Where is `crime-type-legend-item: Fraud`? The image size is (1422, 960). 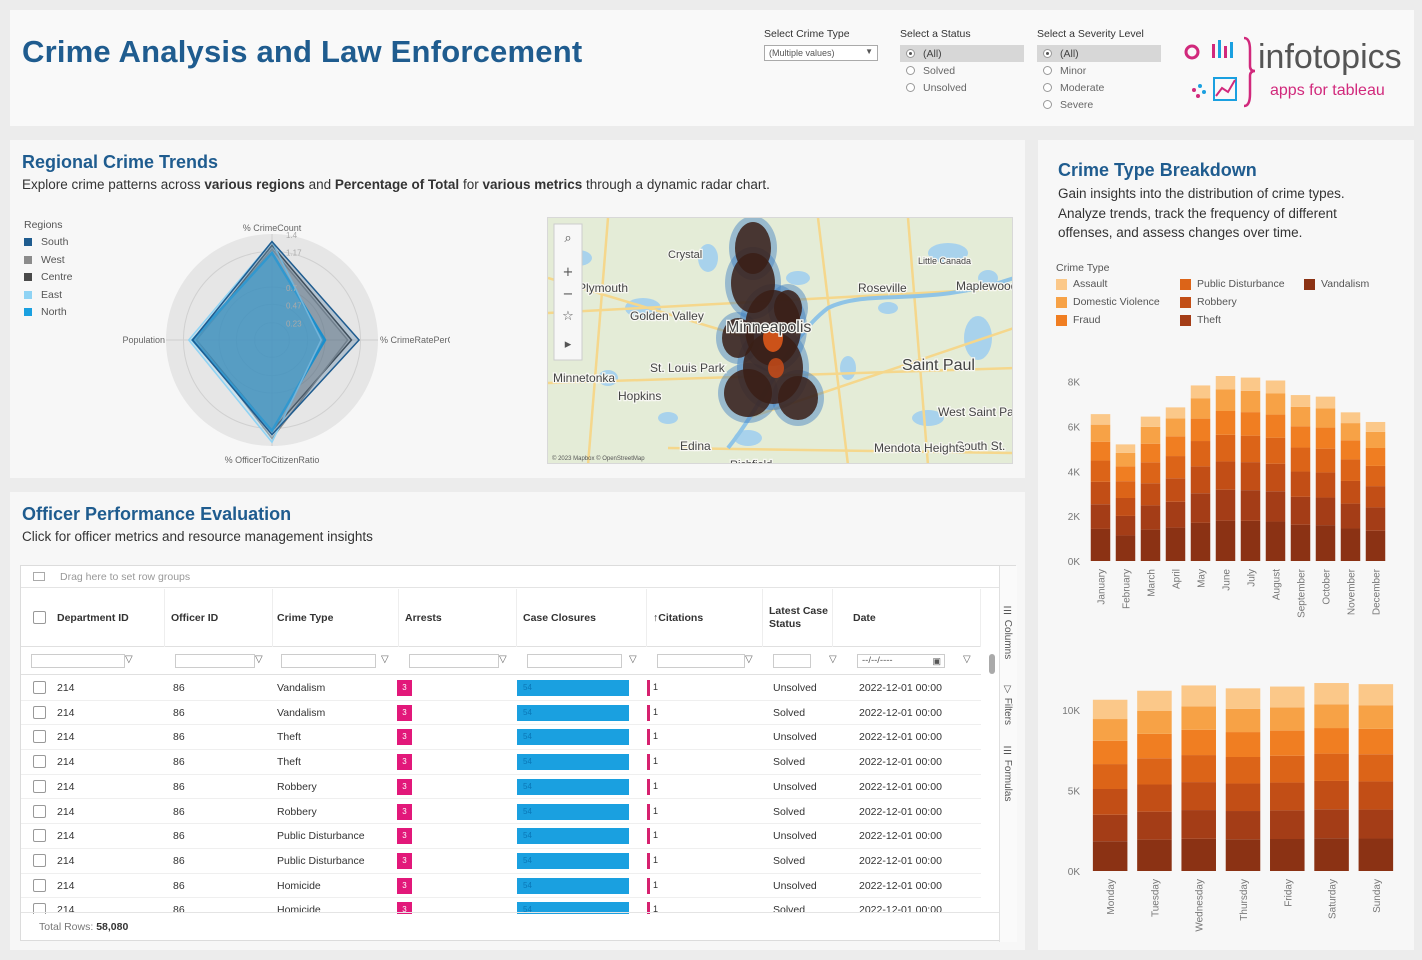
crime-type-legend-item: Fraud is located at coordinates (1078, 320).